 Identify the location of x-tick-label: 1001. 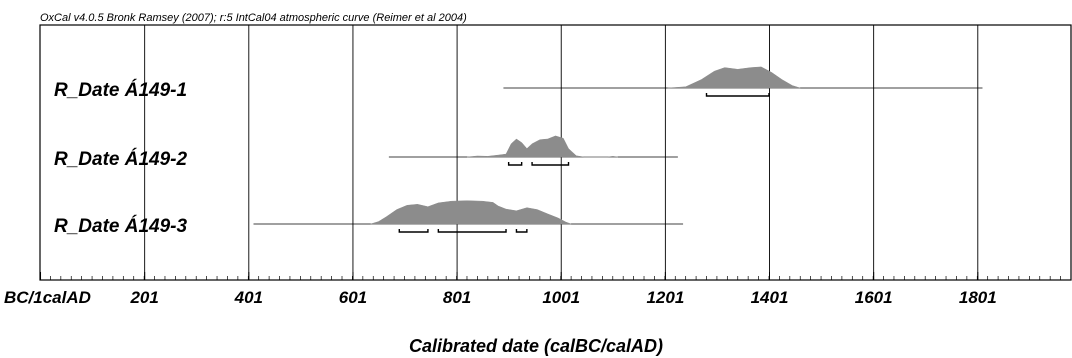
(561, 297).